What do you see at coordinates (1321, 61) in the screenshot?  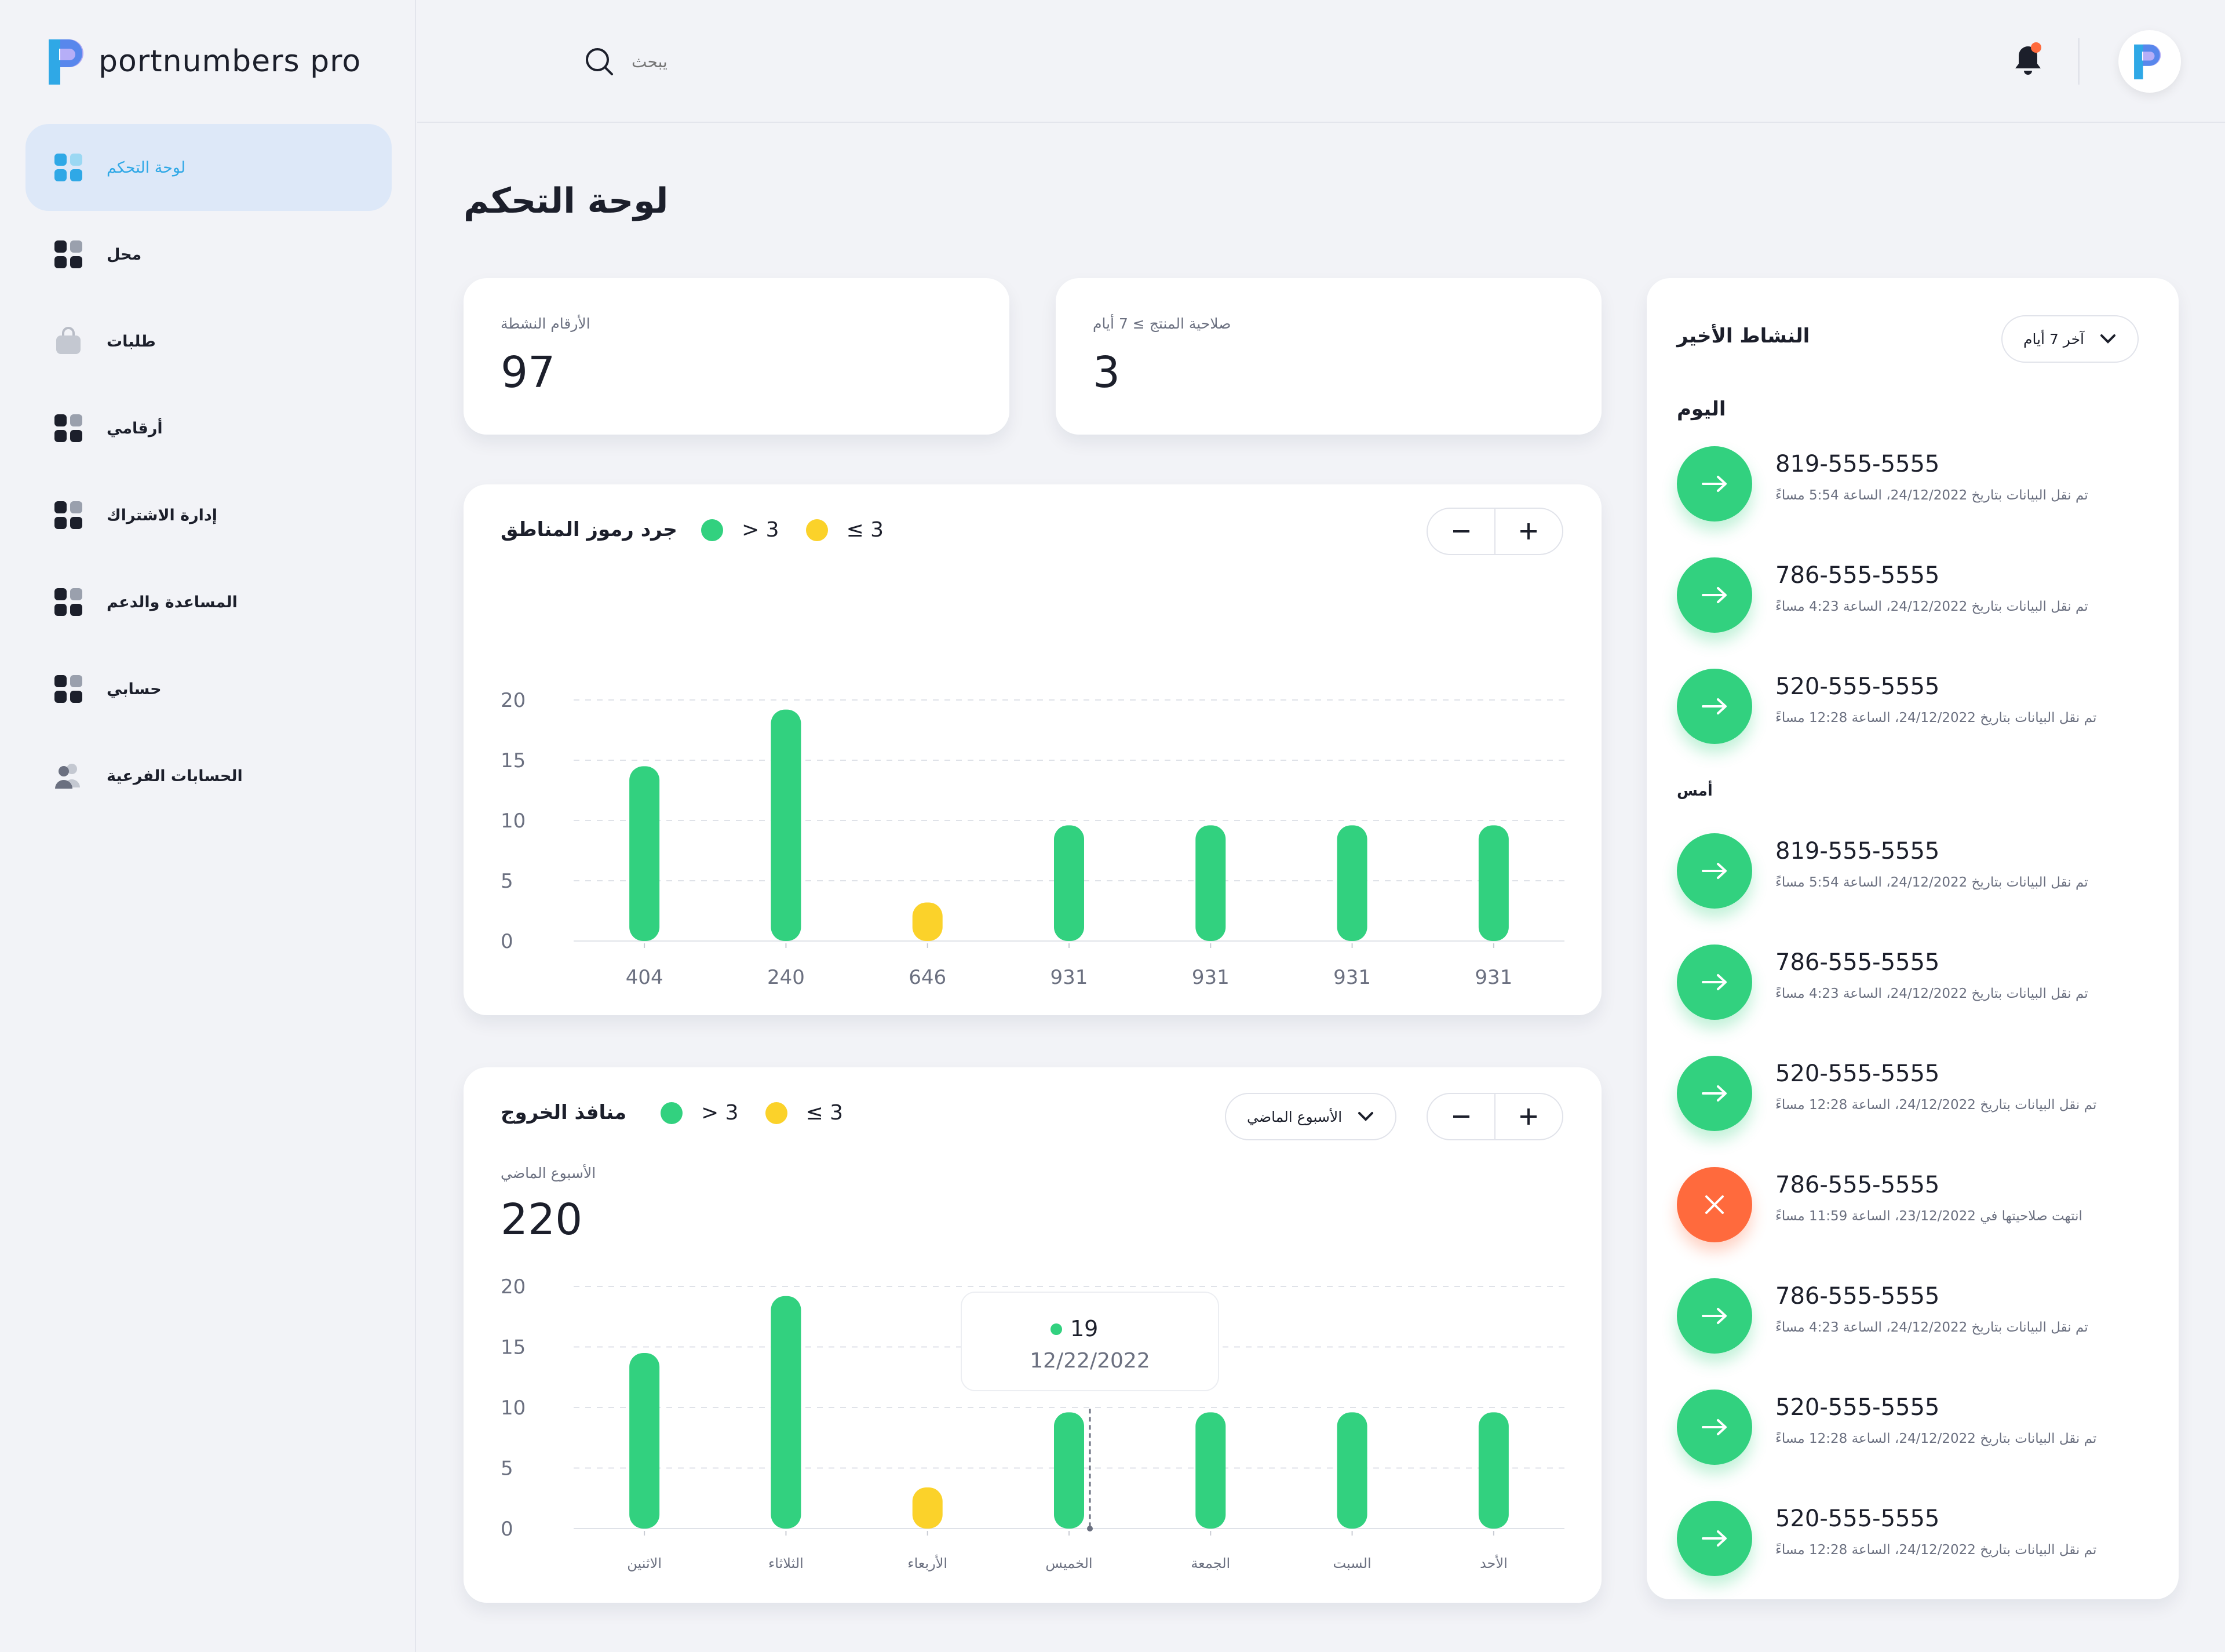 I see `top-header` at bounding box center [1321, 61].